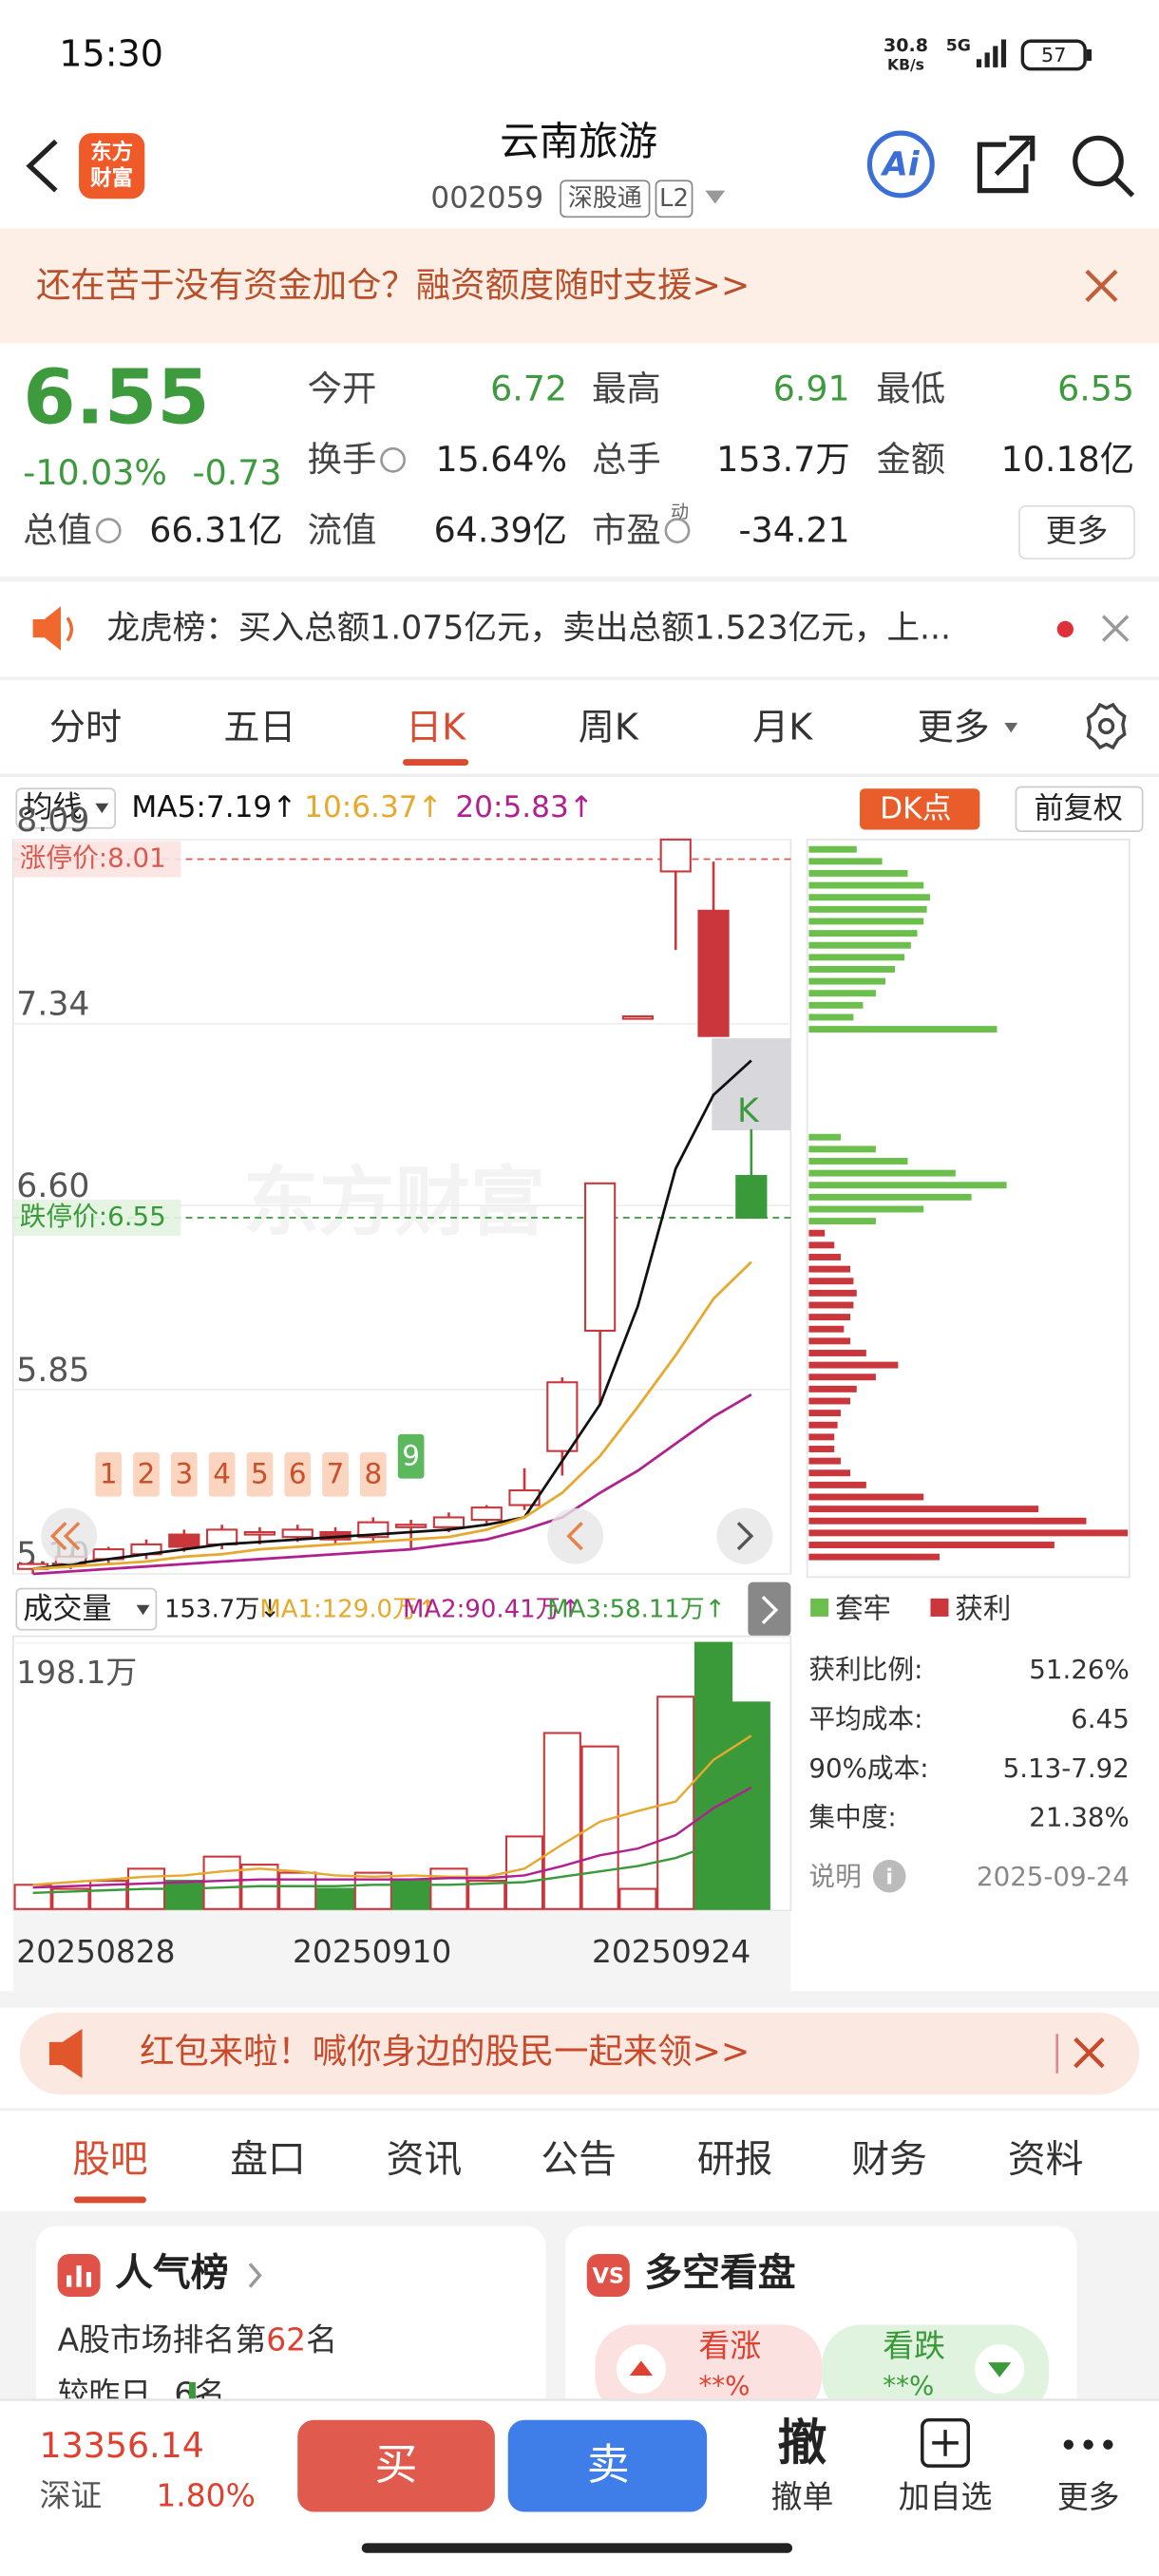  What do you see at coordinates (93, 1216) in the screenshot?
I see `limit-label: 跌停价:6.55` at bounding box center [93, 1216].